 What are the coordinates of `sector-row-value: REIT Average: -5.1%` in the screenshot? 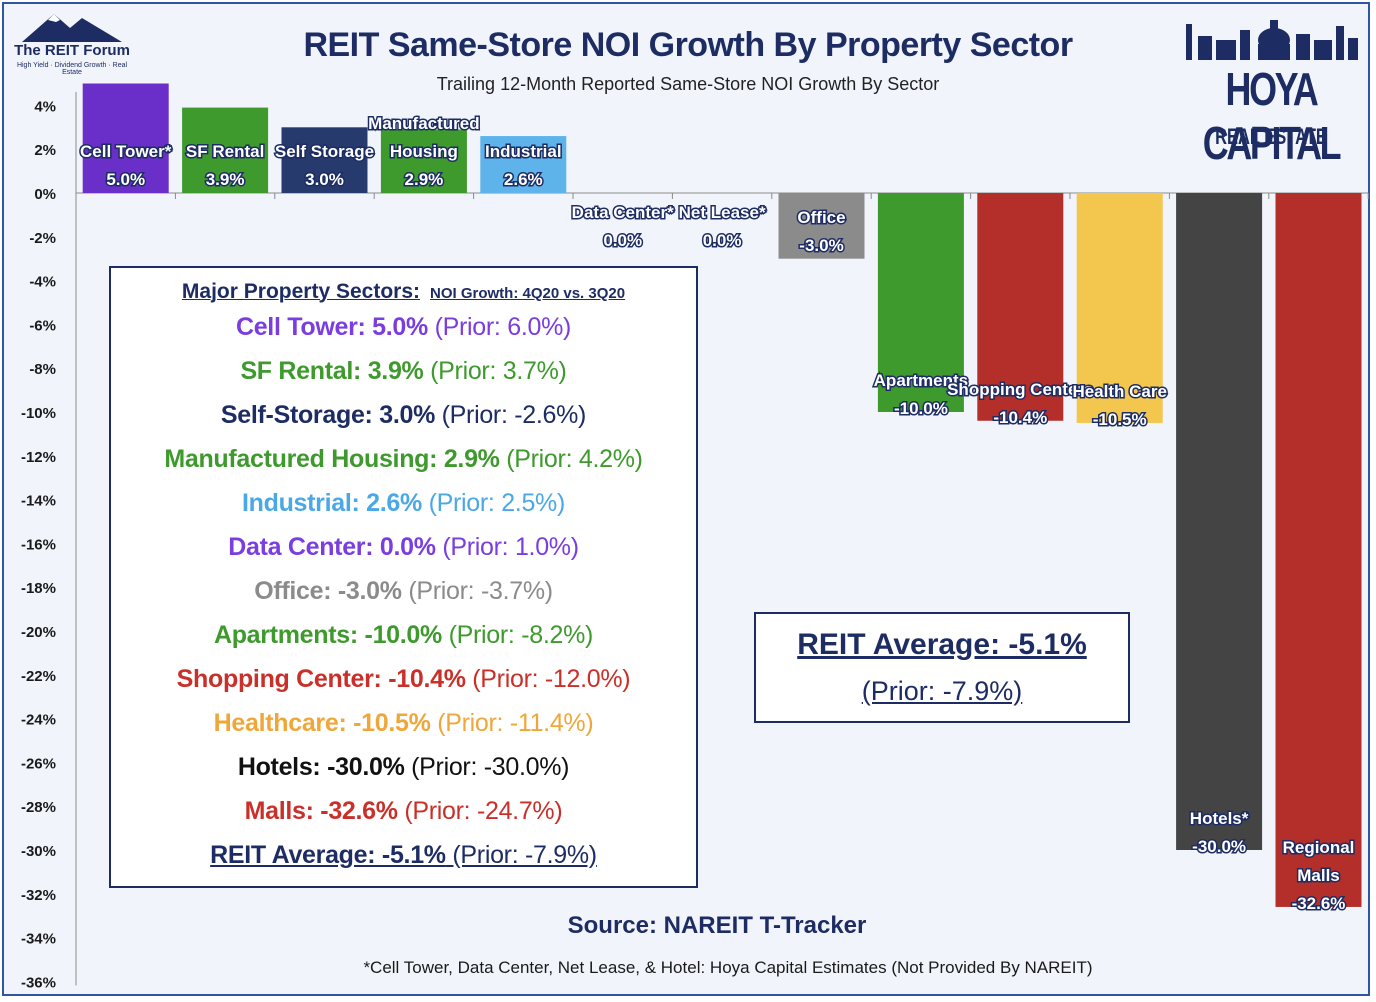 It's located at (328, 855).